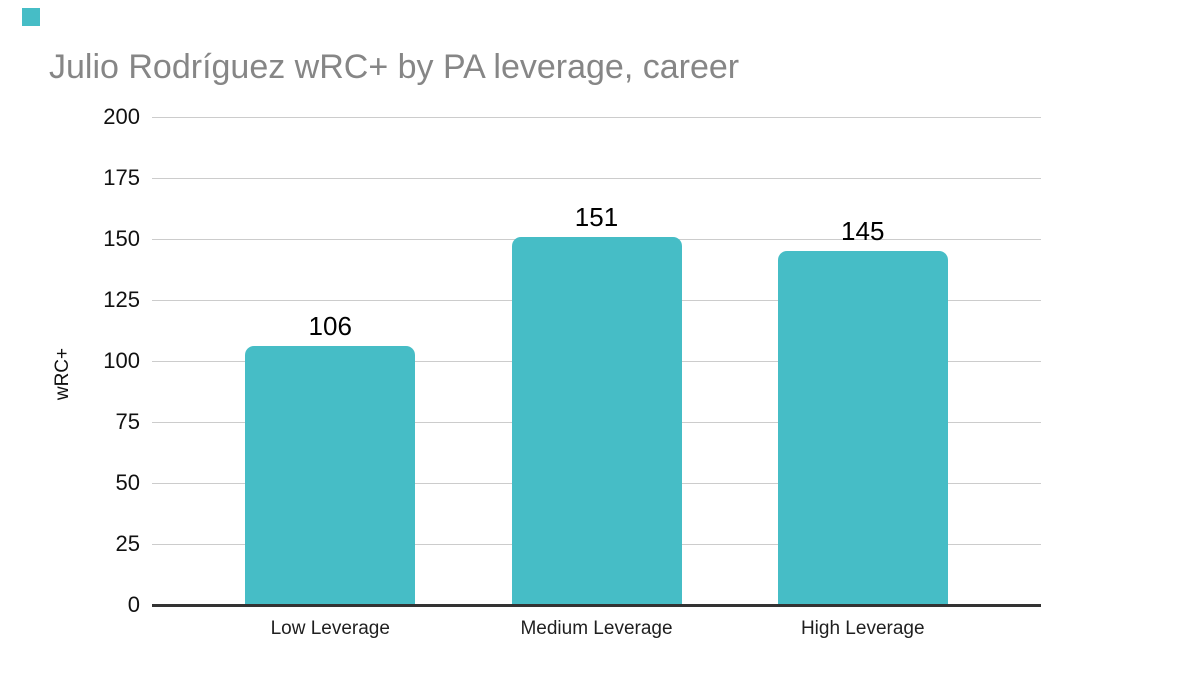  What do you see at coordinates (330, 326) in the screenshot?
I see `bar-value-label-low-leverage: 106` at bounding box center [330, 326].